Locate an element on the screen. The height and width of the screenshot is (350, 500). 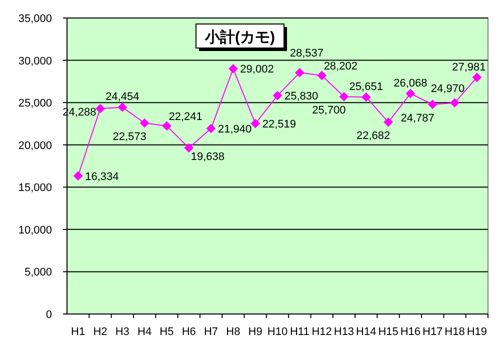
text: 21,940 is located at coordinates (235, 129).